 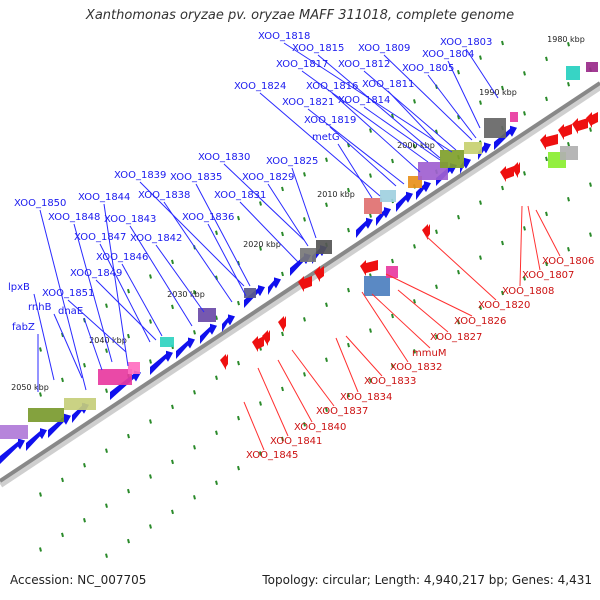 I want to click on gene-label-forward: XOO_1835, so click(x=196, y=177).